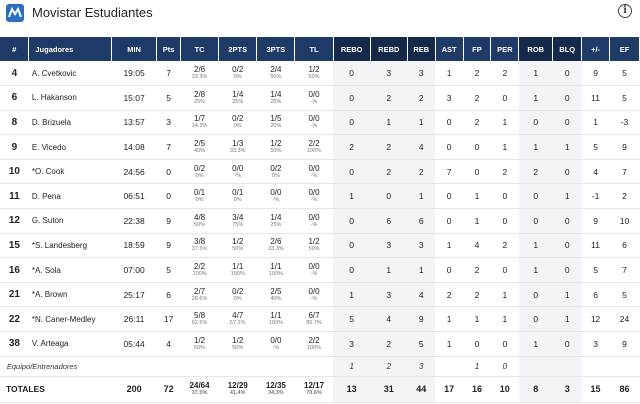 The width and height of the screenshot is (640, 404). What do you see at coordinates (276, 298) in the screenshot?
I see `shot-percentage: 40%` at bounding box center [276, 298].